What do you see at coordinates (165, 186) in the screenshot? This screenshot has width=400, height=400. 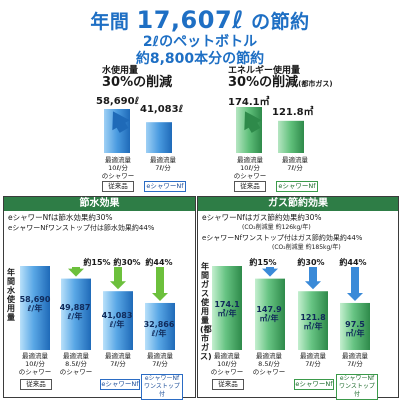 I see `top-tag-eshower: eシャワーNf` at bounding box center [165, 186].